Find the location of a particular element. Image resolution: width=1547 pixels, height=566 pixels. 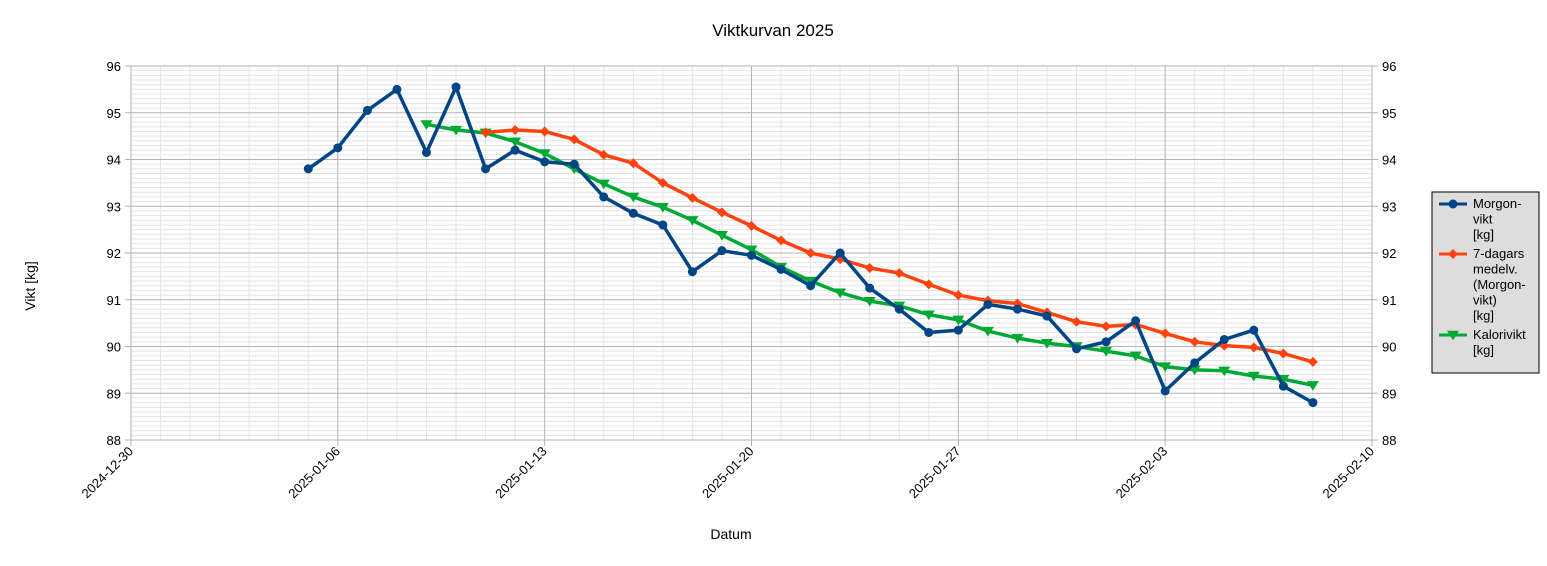

legend-label: medelv. is located at coordinates (1495, 269).